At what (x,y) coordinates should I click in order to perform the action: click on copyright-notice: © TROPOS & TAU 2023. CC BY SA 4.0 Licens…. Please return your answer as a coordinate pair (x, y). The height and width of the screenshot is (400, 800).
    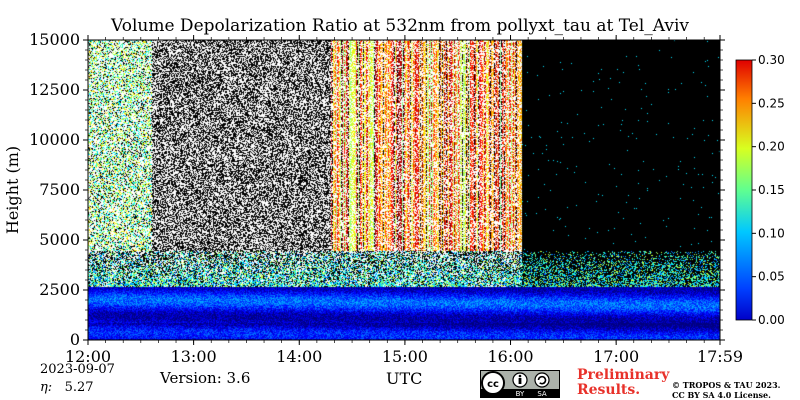
    Looking at the image, I should click on (736, 390).